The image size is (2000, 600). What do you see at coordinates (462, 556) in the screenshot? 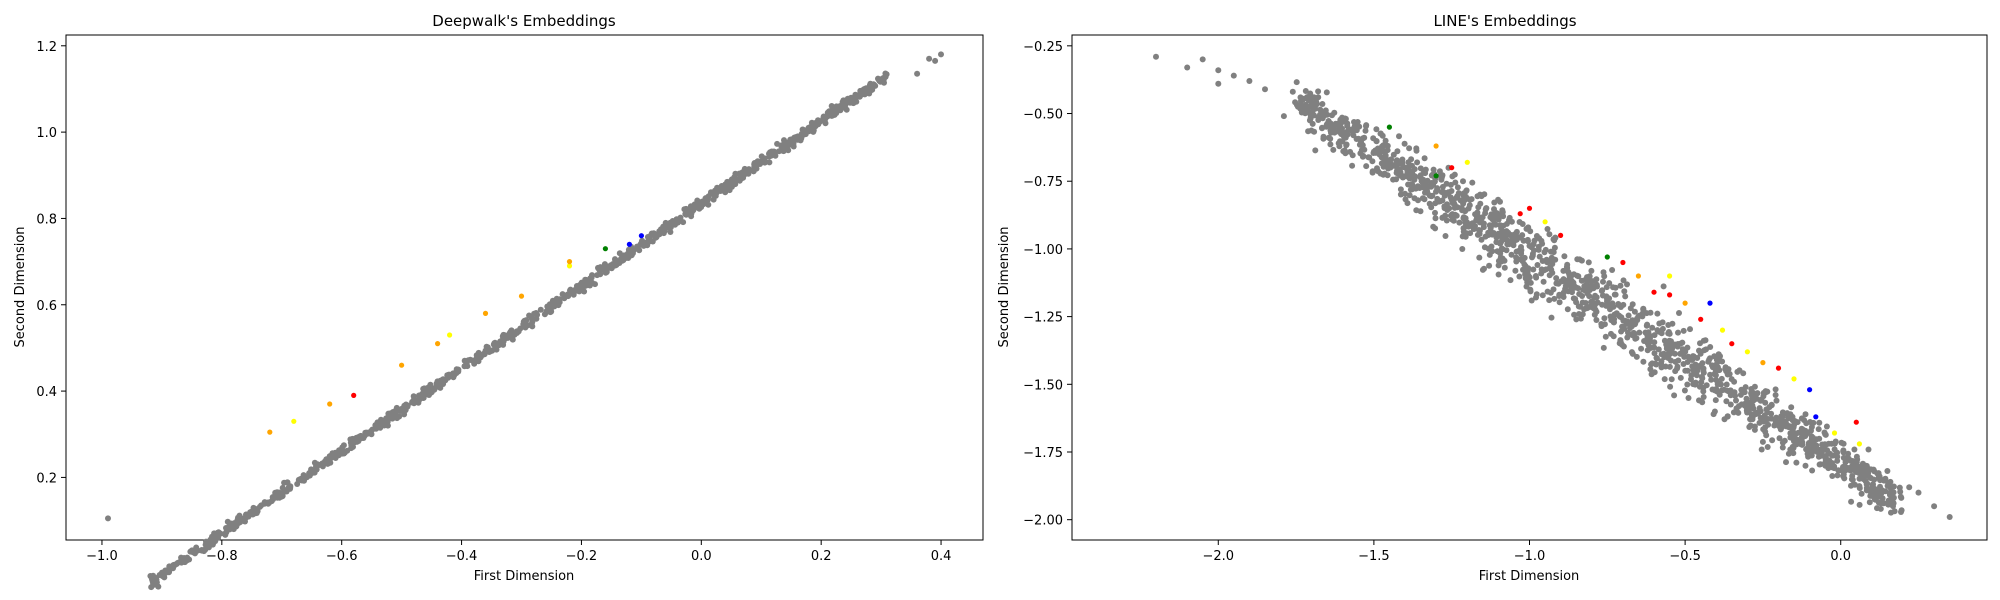
I see `x-tick-label: −0.4` at bounding box center [462, 556].